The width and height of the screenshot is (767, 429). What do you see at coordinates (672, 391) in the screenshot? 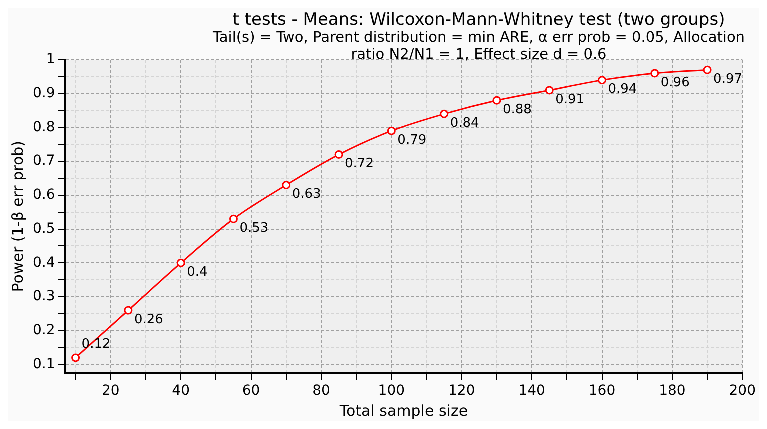
I see `x-tick-label: 180` at bounding box center [672, 391].